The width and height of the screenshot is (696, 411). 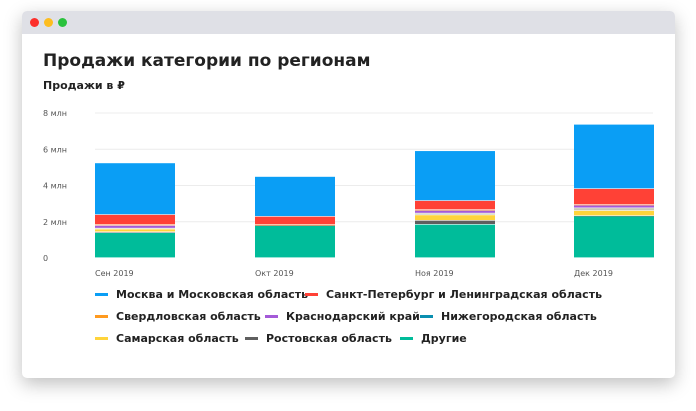 What do you see at coordinates (188, 316) in the screenshot?
I see `legend-label: Свердловская область` at bounding box center [188, 316].